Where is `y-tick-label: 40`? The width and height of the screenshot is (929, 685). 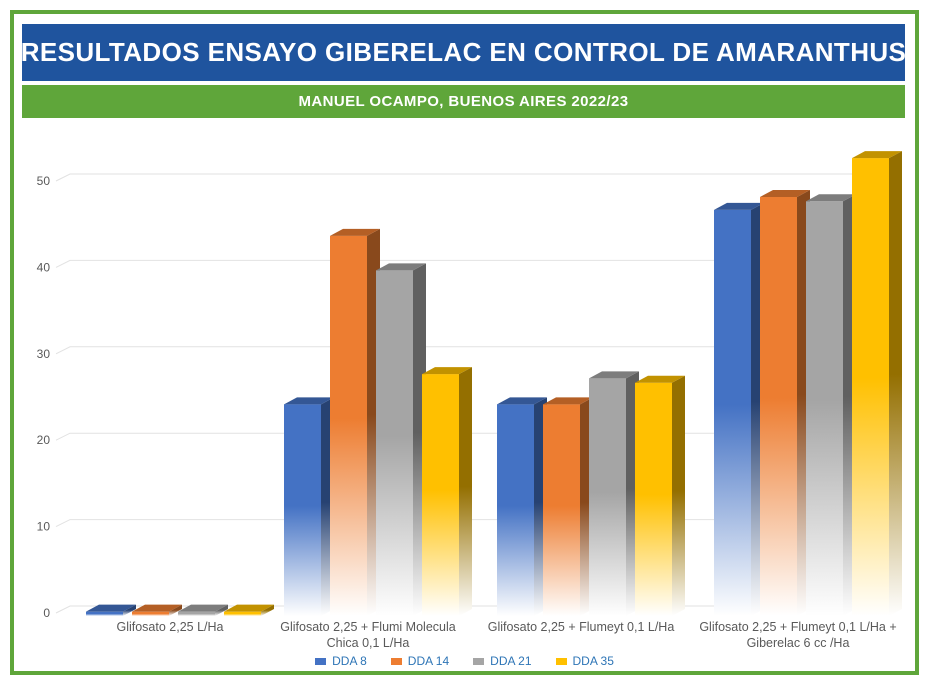 y-tick-label: 40 is located at coordinates (44, 267).